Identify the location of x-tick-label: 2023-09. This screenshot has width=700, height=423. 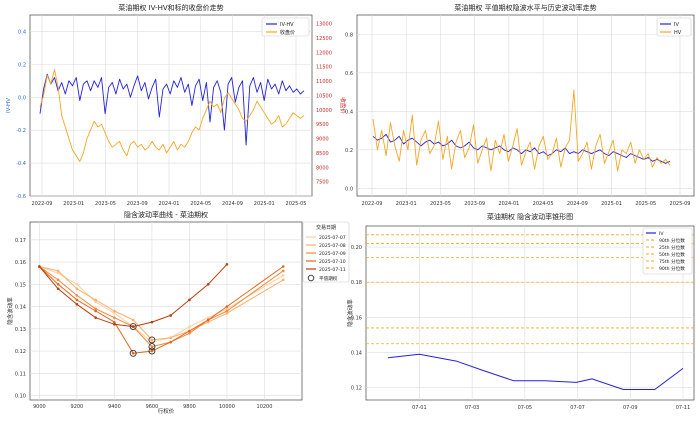
(137, 204).